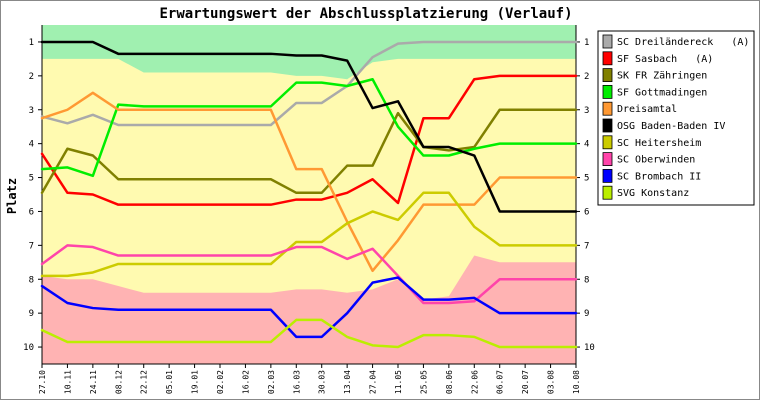 This screenshot has width=760, height=405. What do you see at coordinates (42, 382) in the screenshot?
I see `x-tick-label: 27.10` at bounding box center [42, 382].